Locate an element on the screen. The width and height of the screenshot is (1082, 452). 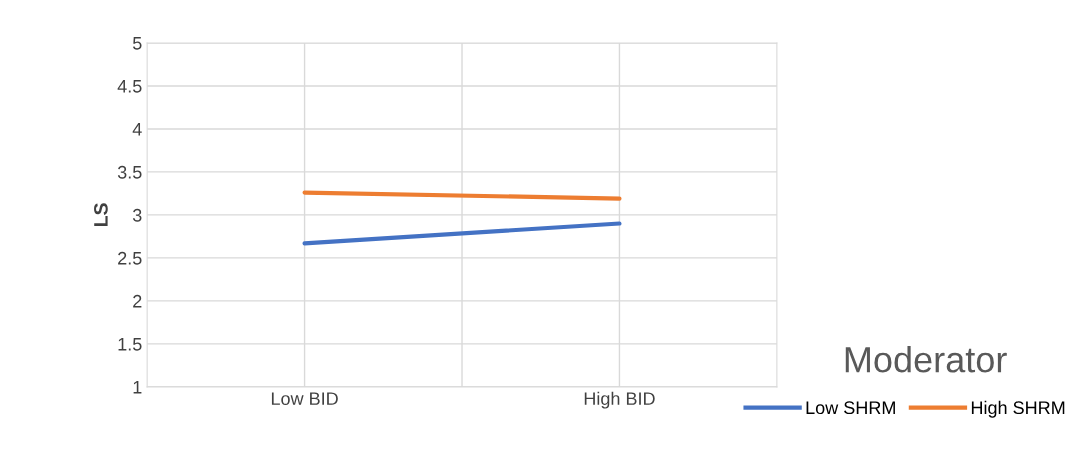
y-tick-label: 3 is located at coordinates (137, 215).